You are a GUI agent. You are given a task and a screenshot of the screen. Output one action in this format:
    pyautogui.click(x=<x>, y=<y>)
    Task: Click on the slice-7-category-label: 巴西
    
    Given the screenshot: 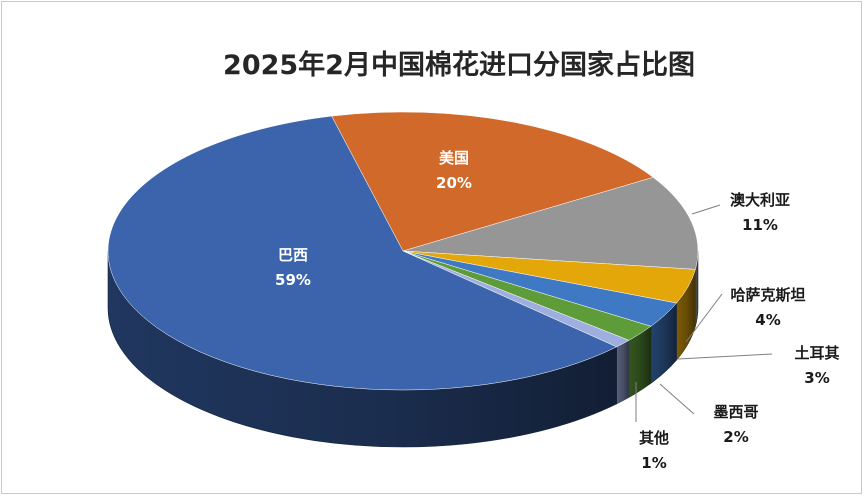 What is the action you would take?
    pyautogui.click(x=293, y=255)
    